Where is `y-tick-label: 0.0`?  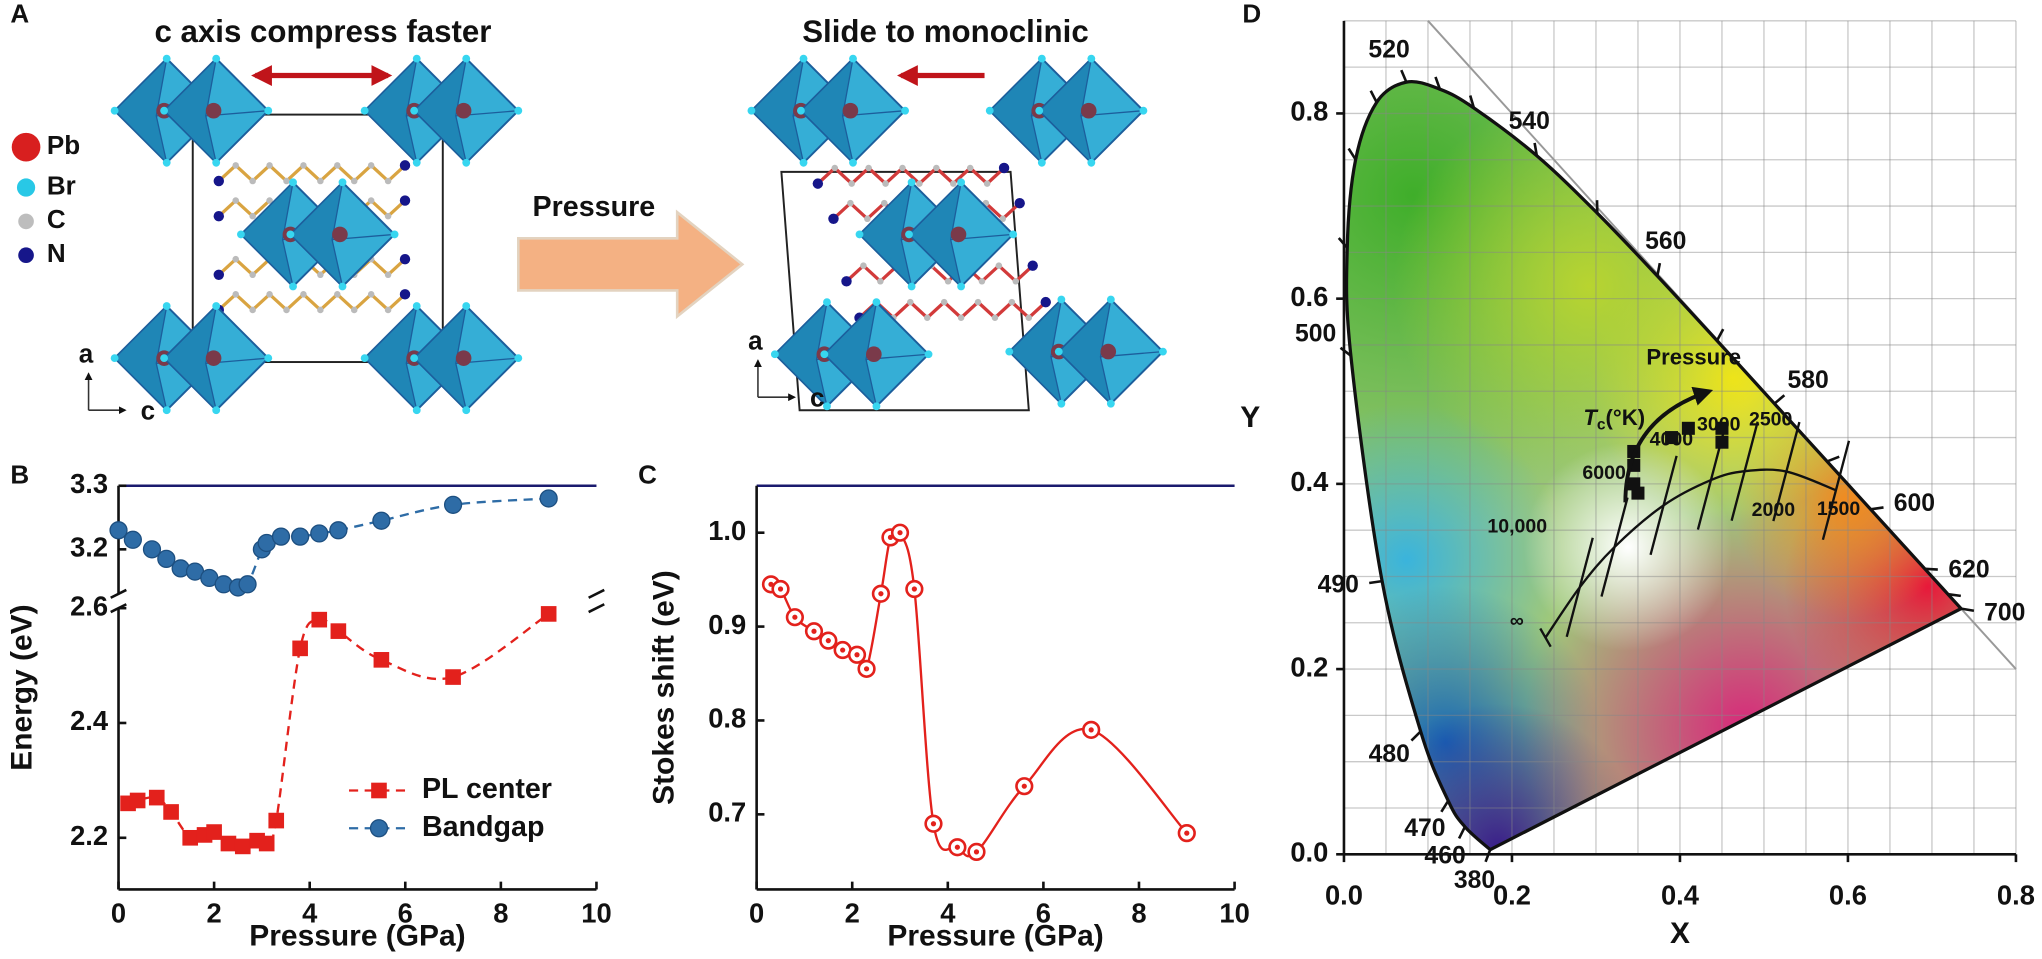
y-tick-label: 0.0 is located at coordinates (1309, 852).